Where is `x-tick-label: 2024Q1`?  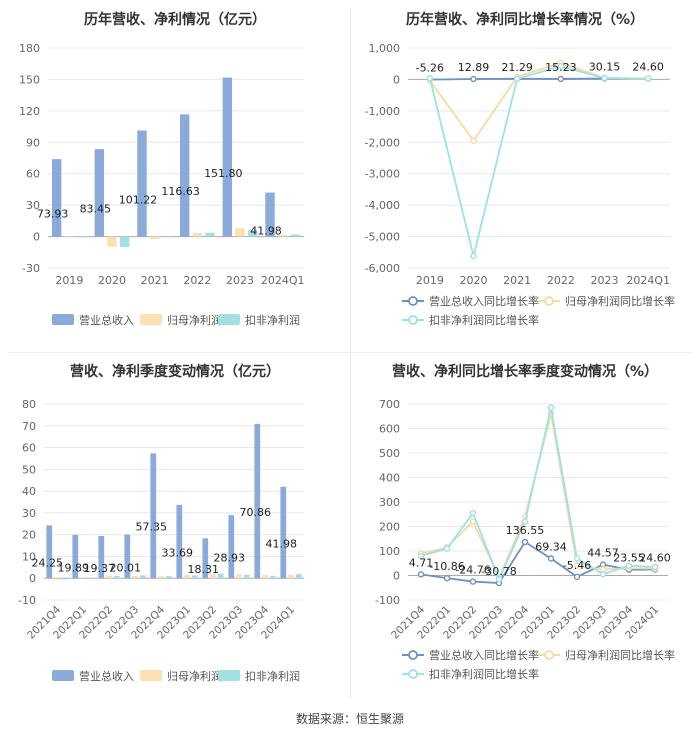
x-tick-label: 2024Q1 is located at coordinates (648, 280).